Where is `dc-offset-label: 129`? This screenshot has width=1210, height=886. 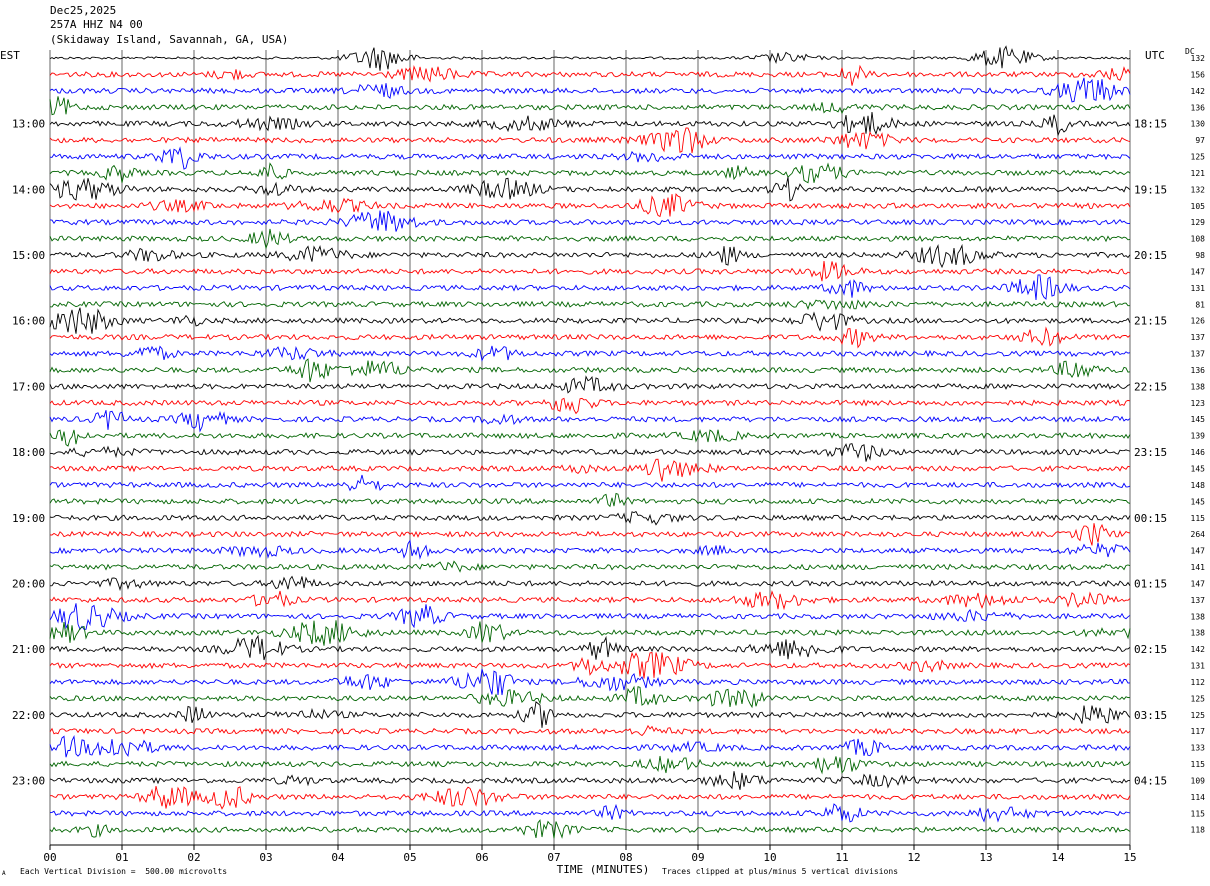
dc-offset-label: 129 is located at coordinates (1198, 222).